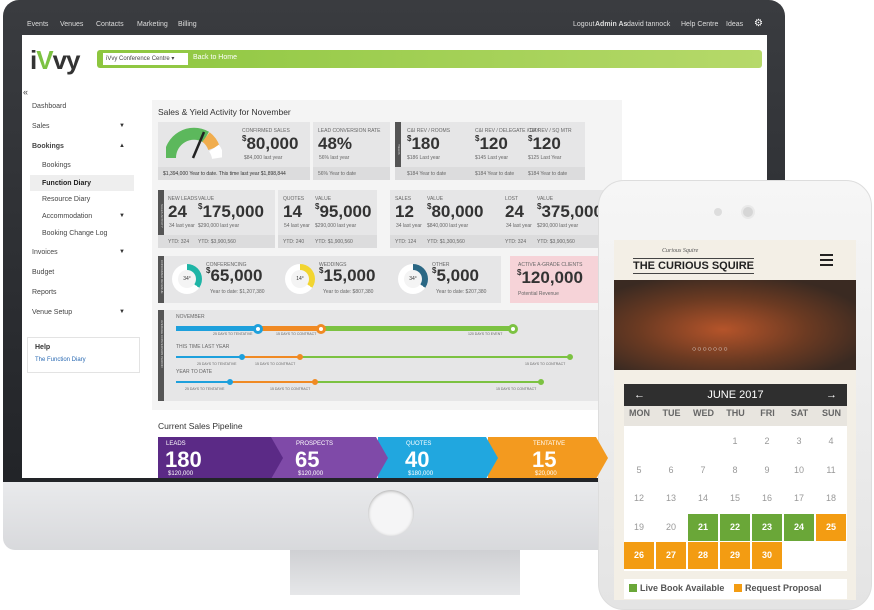 The image size is (874, 610). Describe the element at coordinates (735, 555) in the screenshot. I see `calendar-day: 29` at that location.